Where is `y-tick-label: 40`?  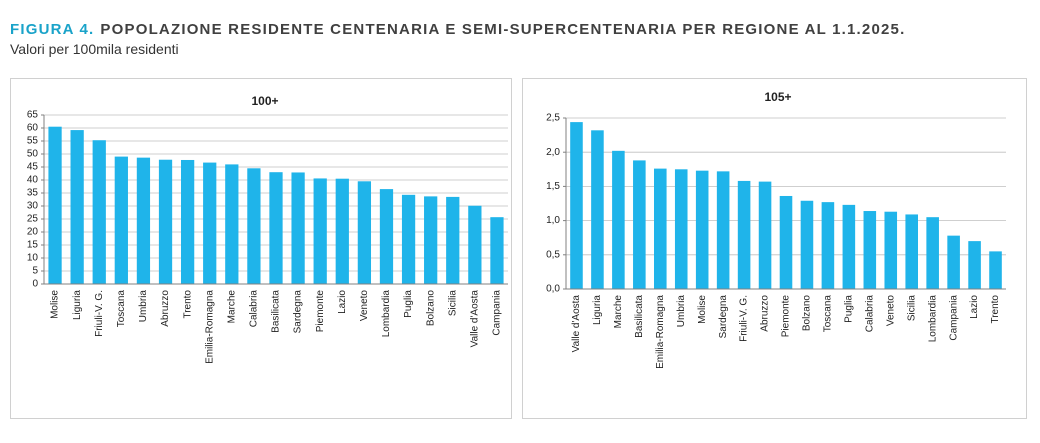 y-tick-label: 40 is located at coordinates (33, 180).